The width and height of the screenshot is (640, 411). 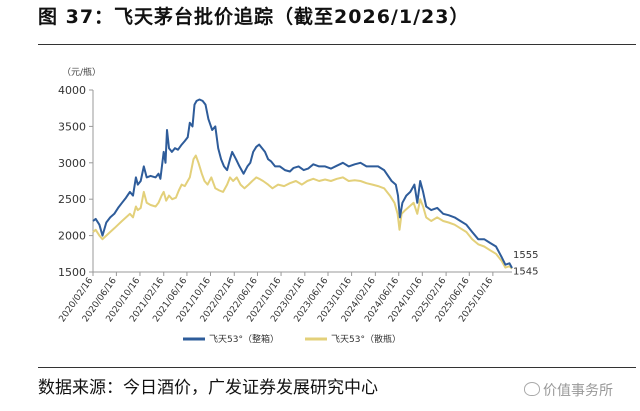 What do you see at coordinates (525, 272) in the screenshot?
I see `end-value-label: 1545` at bounding box center [525, 272].